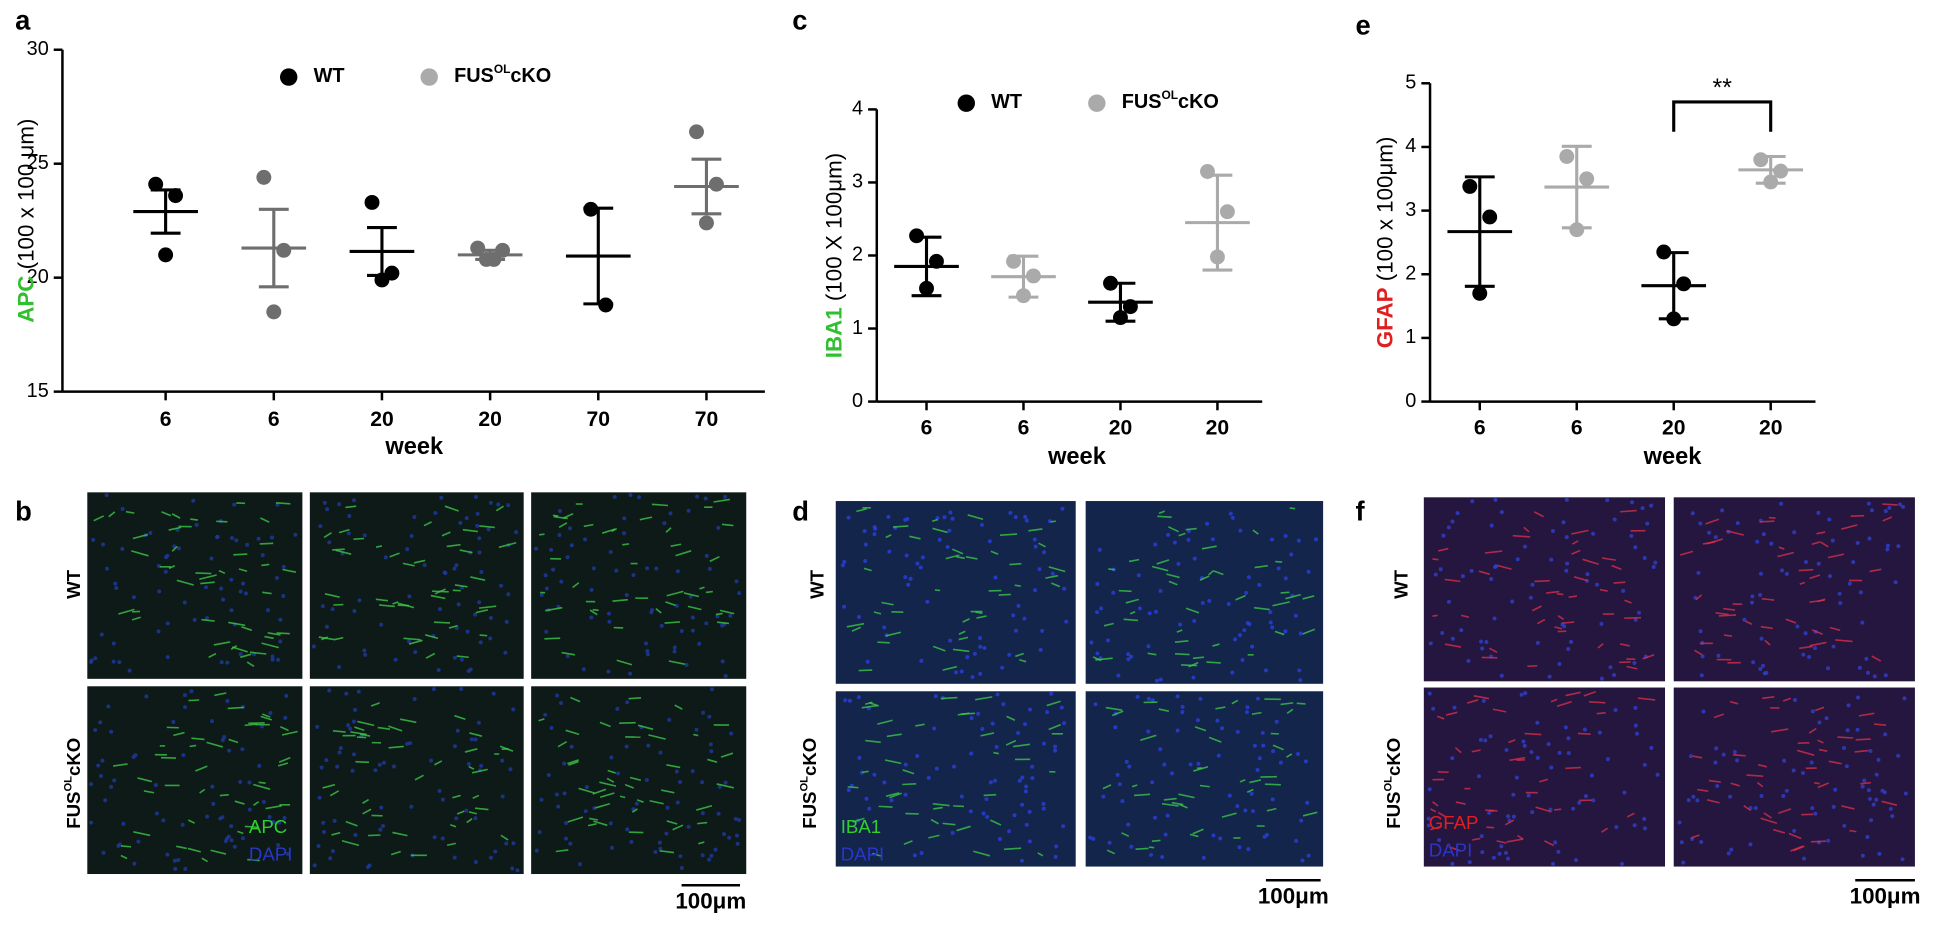  What do you see at coordinates (489, 419) in the screenshot?
I see `x-tick-label: 20` at bounding box center [489, 419].